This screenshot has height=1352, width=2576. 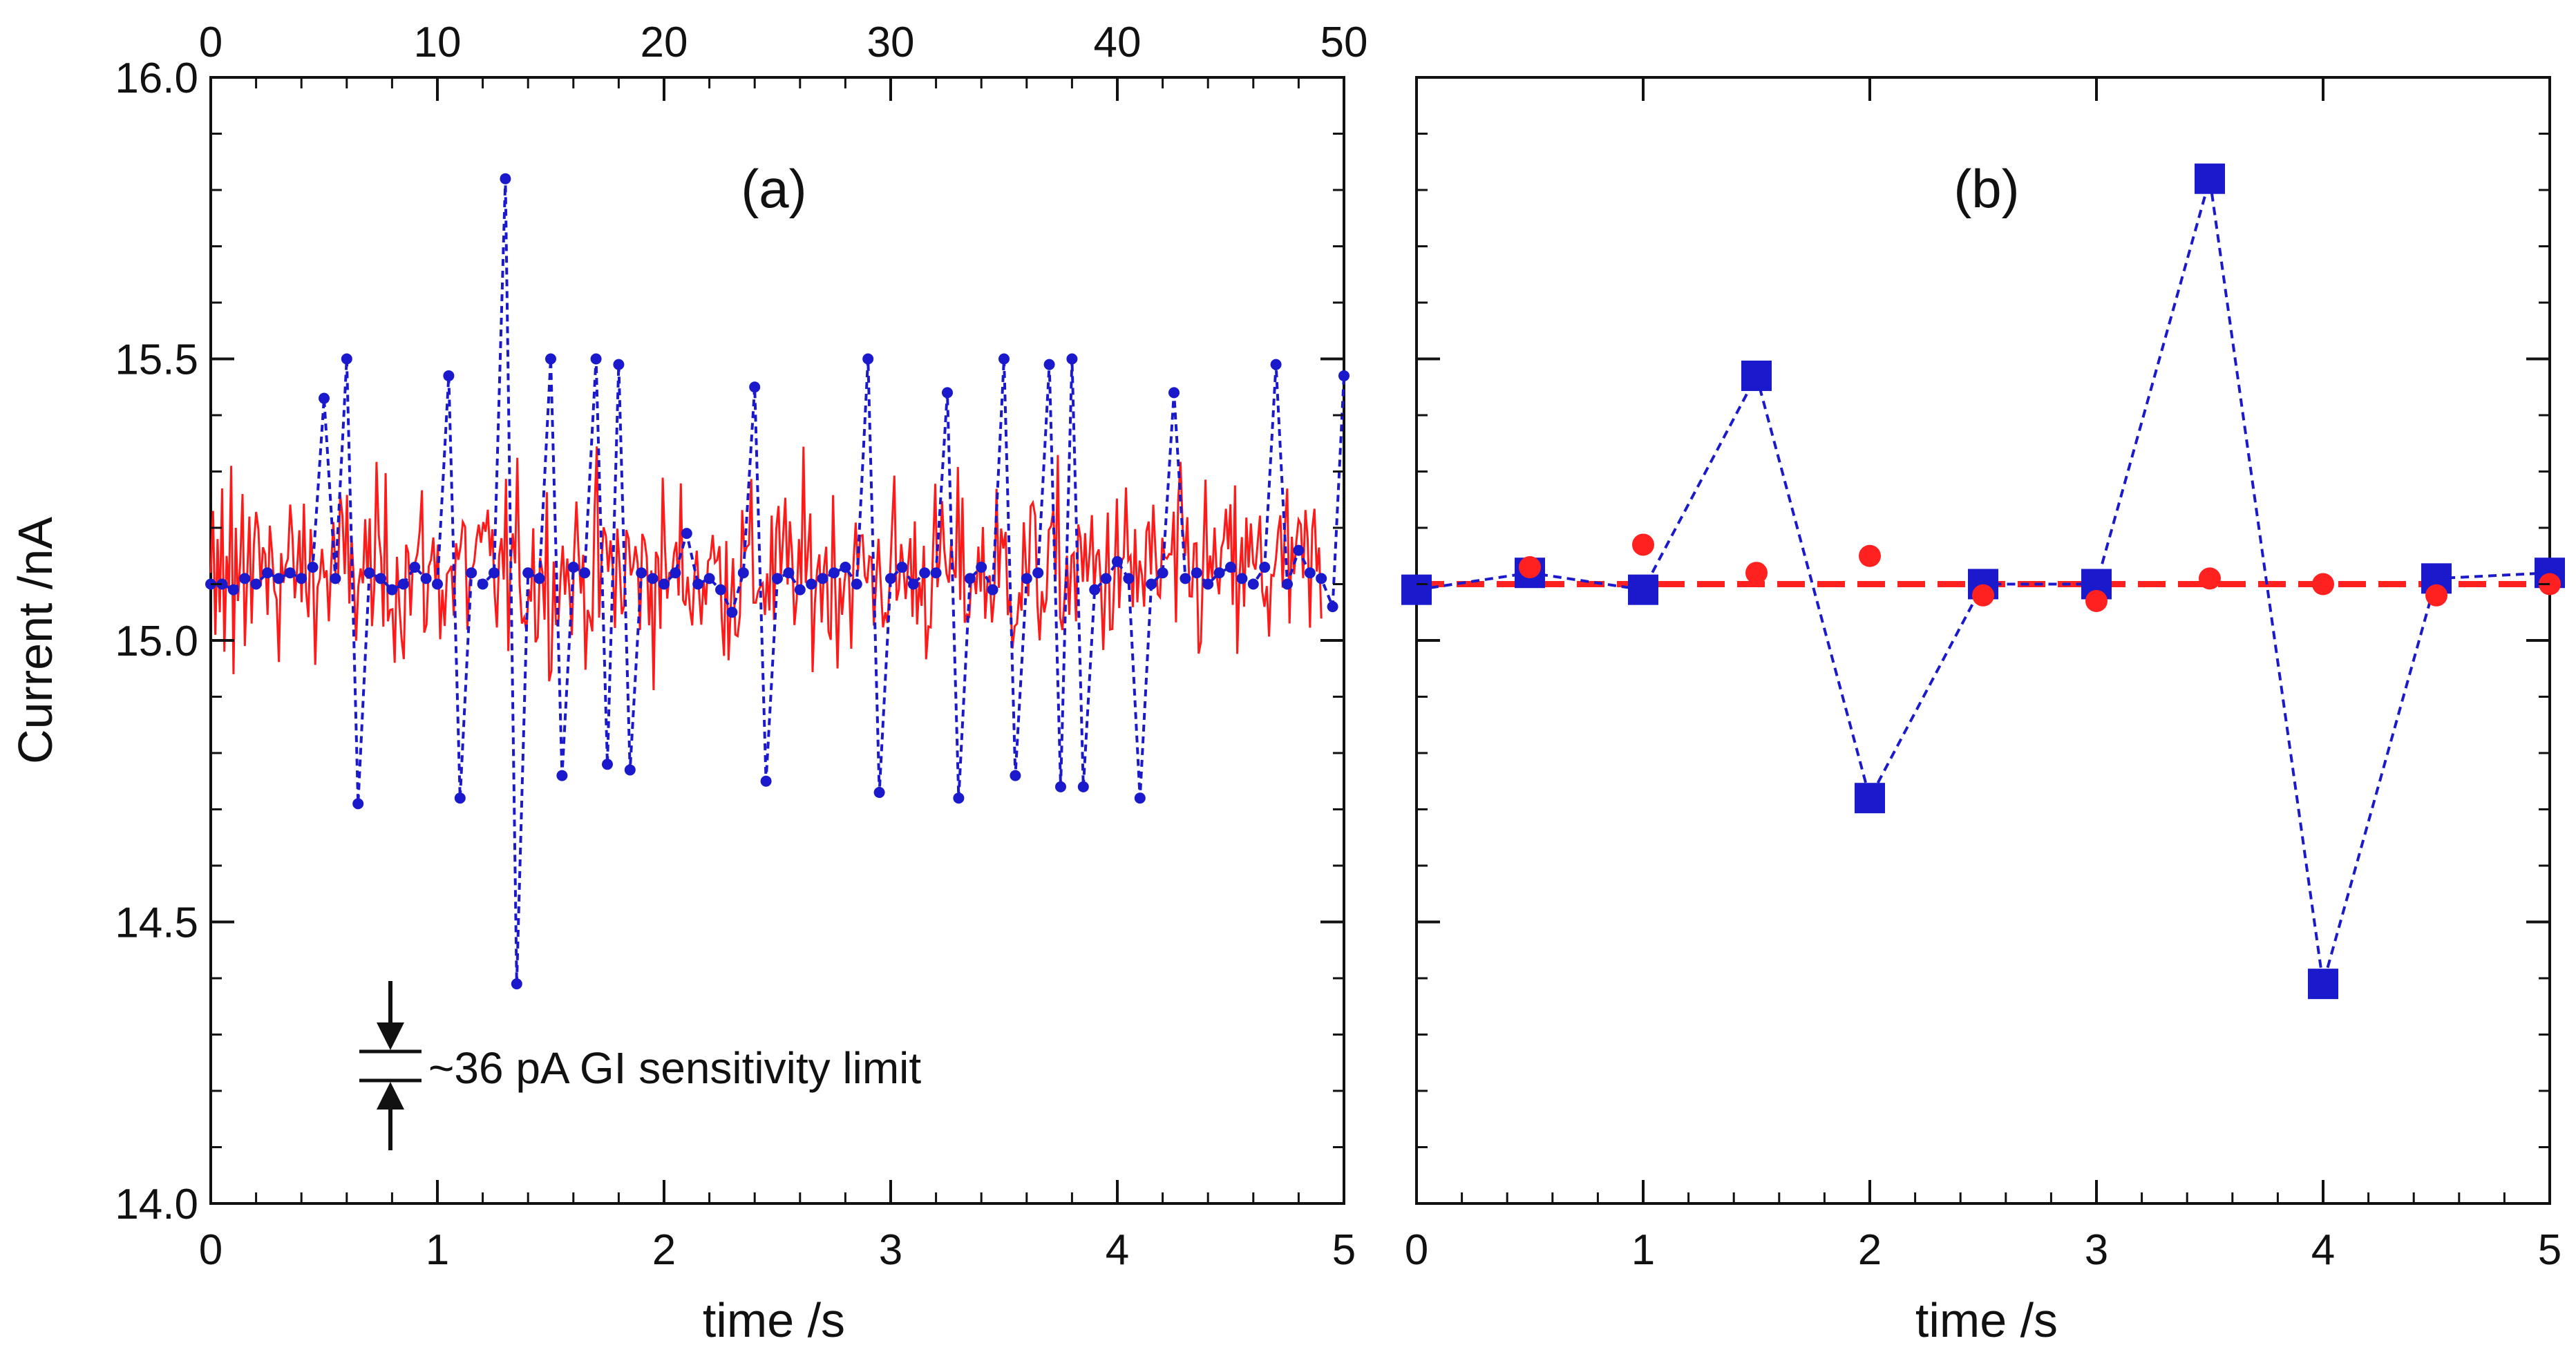 I want to click on top-tick-label: 50, so click(x=1344, y=42).